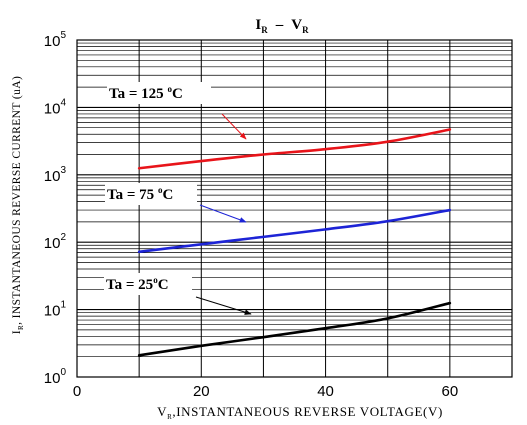 The image size is (527, 425). I want to click on y-tick-label: 10⁴, so click(55, 107).